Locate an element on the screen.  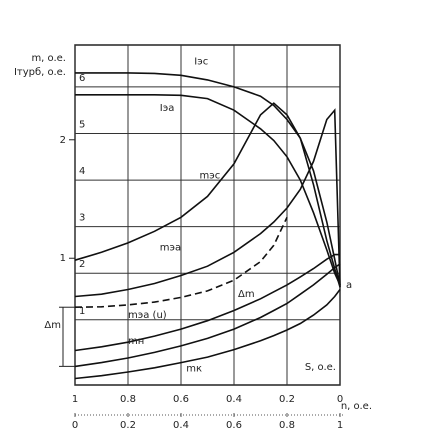
x2-tick-label: 0 is located at coordinates (75, 425).